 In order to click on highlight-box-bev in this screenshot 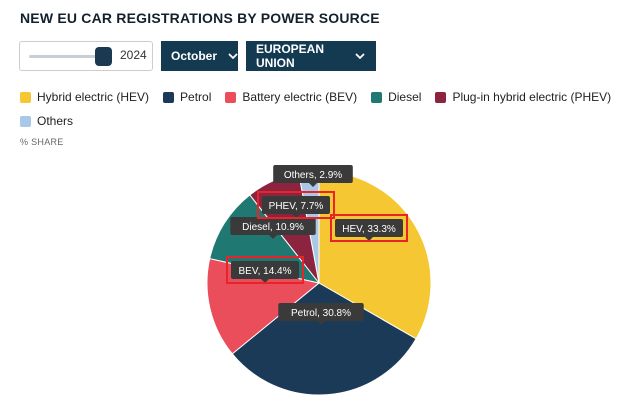, I will do `click(265, 270)`.